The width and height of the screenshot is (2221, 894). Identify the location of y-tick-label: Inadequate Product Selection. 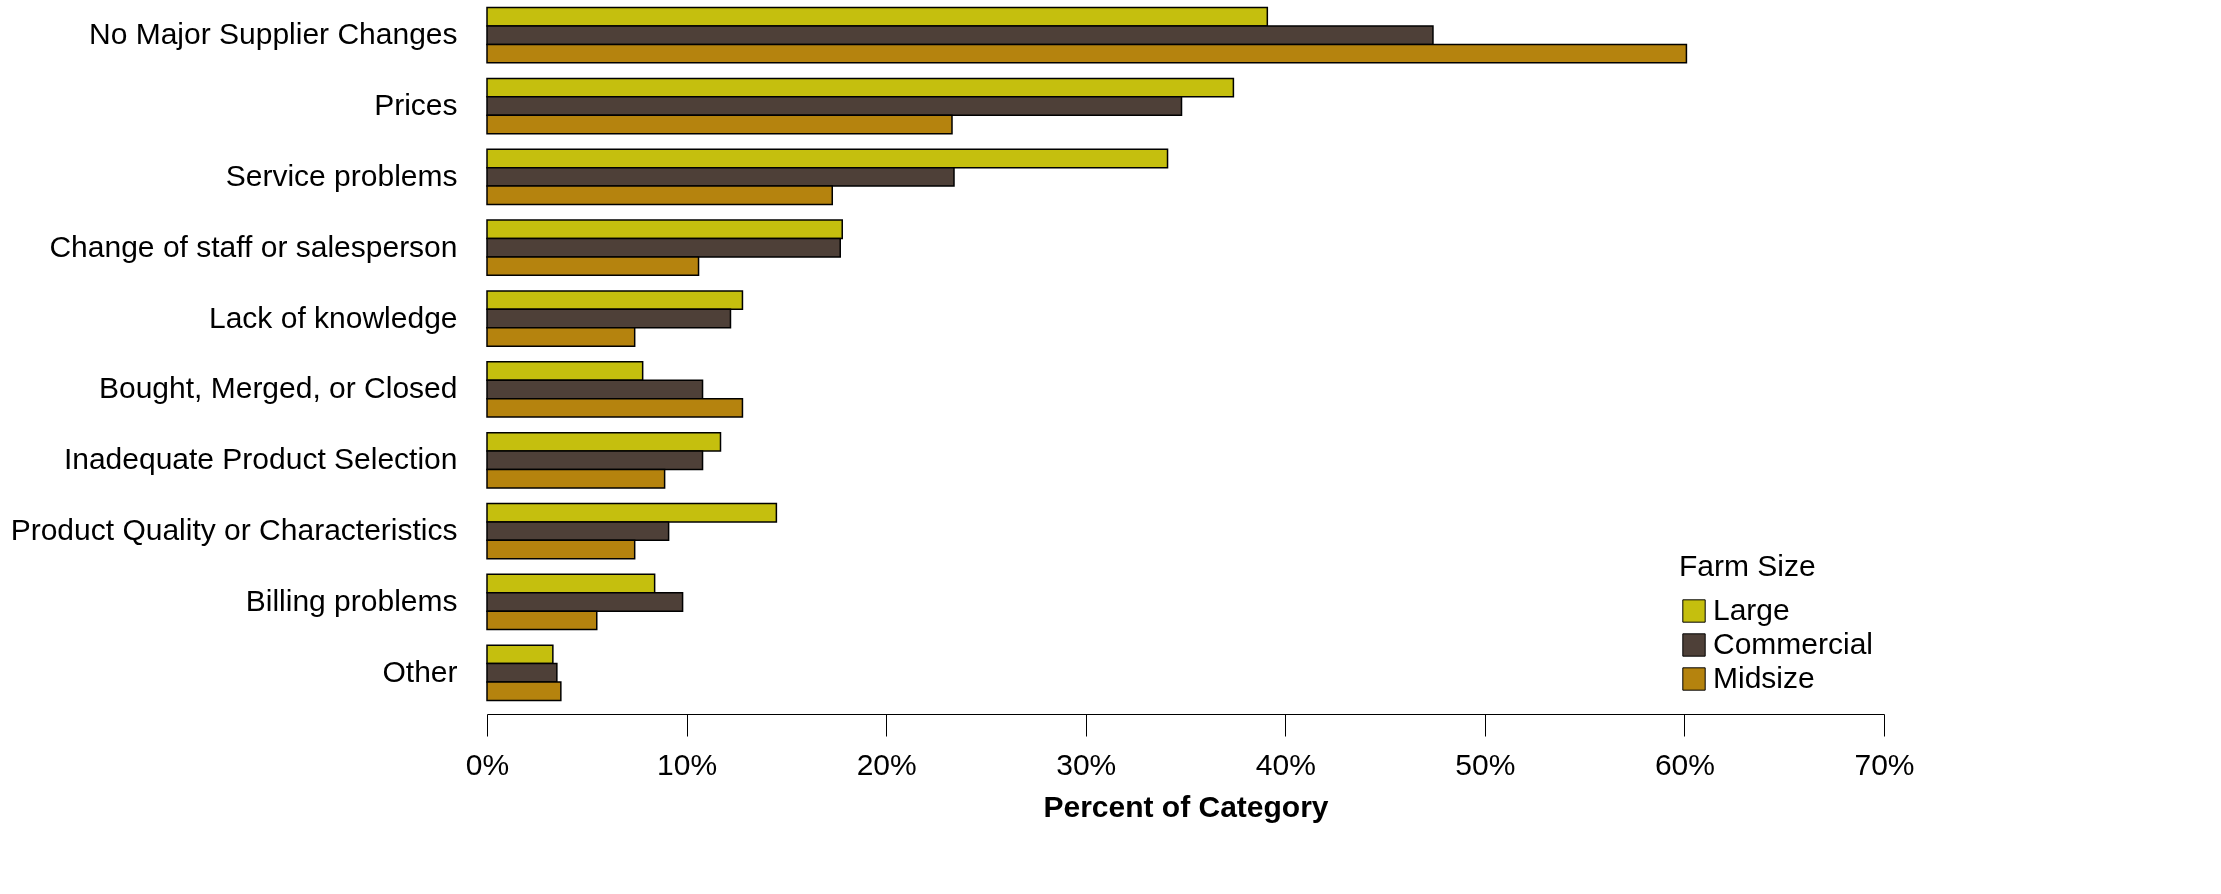
(260, 459).